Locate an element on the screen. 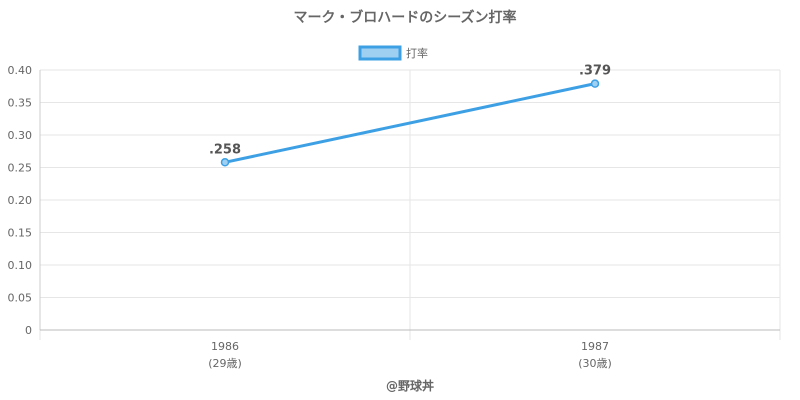  legend-swatch is located at coordinates (380, 53).